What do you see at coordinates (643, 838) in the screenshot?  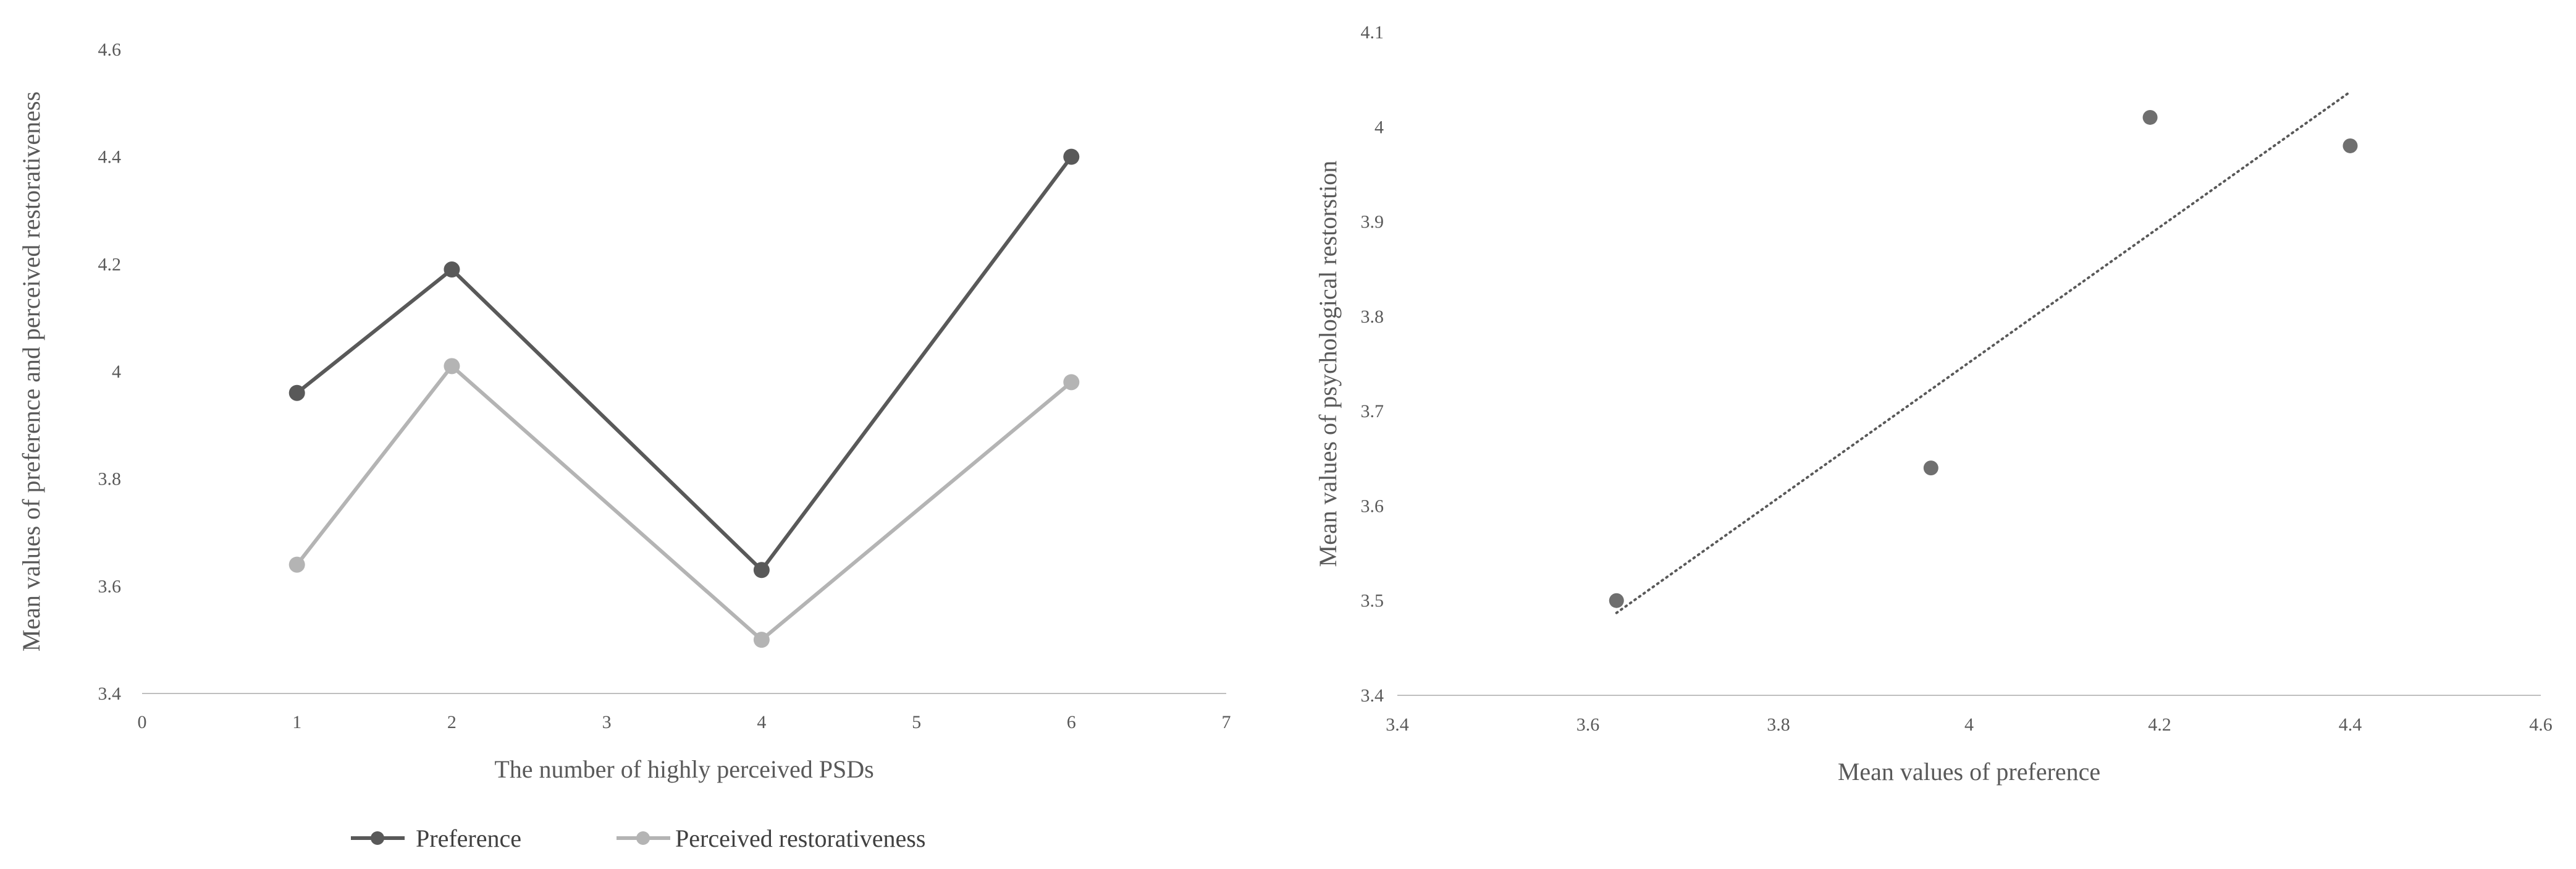 I see `legend-perceived-restorativeness-marker` at bounding box center [643, 838].